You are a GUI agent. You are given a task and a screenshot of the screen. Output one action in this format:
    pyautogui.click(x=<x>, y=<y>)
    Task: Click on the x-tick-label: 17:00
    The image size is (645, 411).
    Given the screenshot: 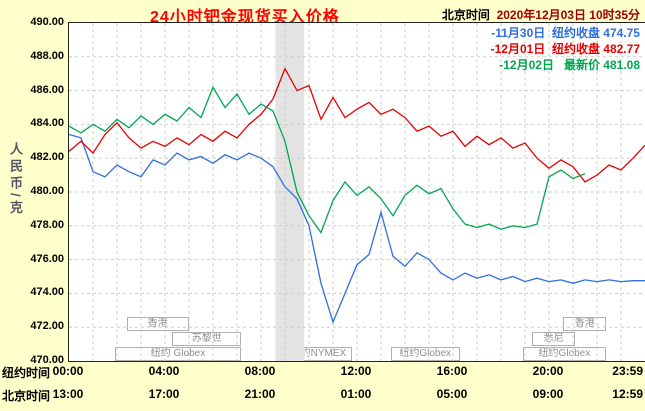 What is the action you would take?
    pyautogui.click(x=164, y=394)
    